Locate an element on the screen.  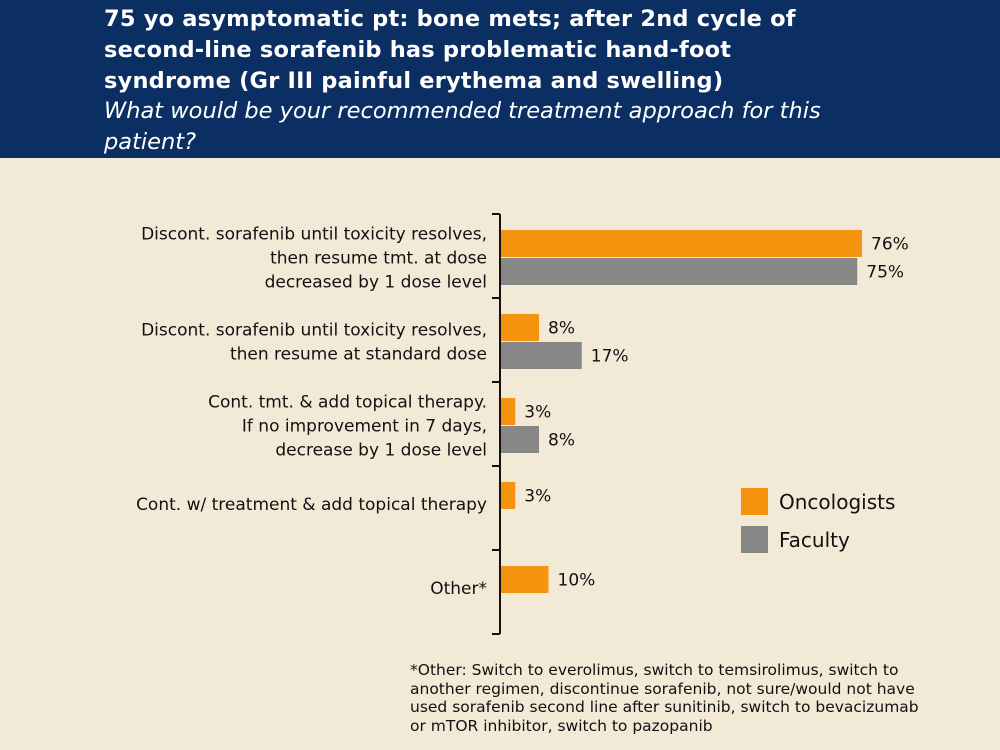
category-label: Other* is located at coordinates (458, 589).